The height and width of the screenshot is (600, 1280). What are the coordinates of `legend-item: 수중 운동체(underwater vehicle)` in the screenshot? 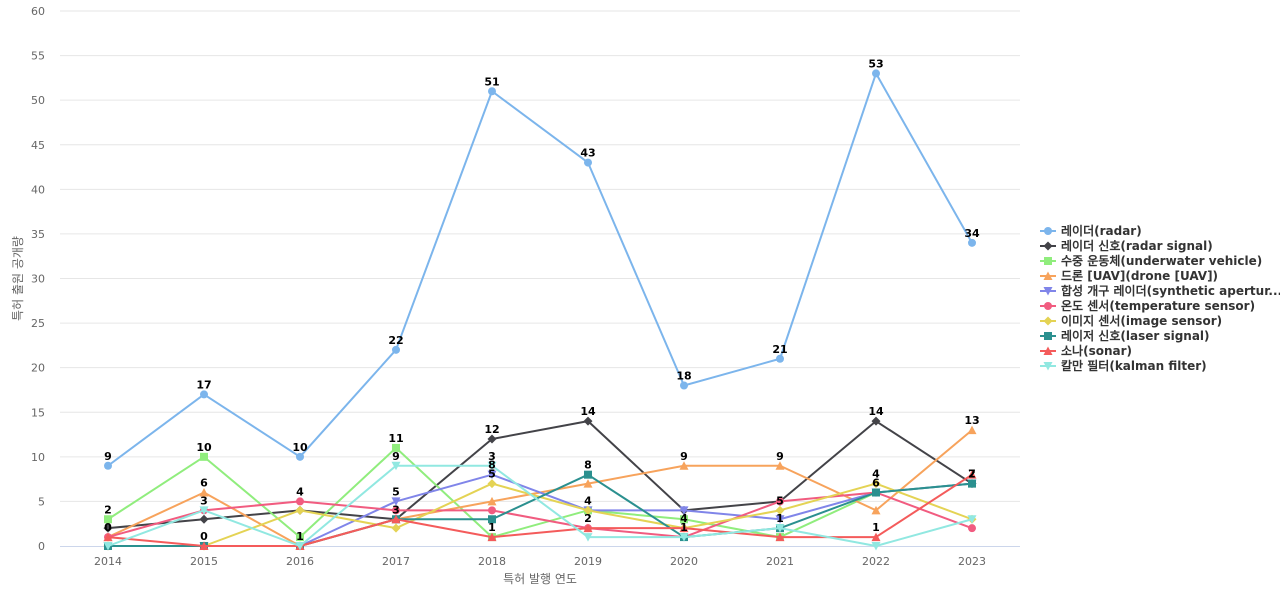 It's located at (1151, 260).